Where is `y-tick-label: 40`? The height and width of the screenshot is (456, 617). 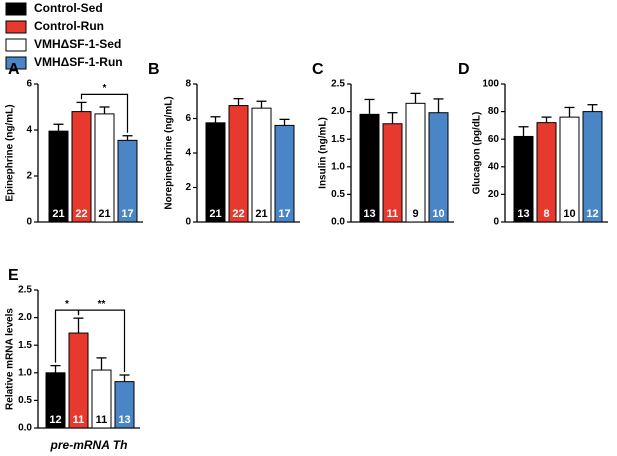 y-tick-label: 40 is located at coordinates (494, 166).